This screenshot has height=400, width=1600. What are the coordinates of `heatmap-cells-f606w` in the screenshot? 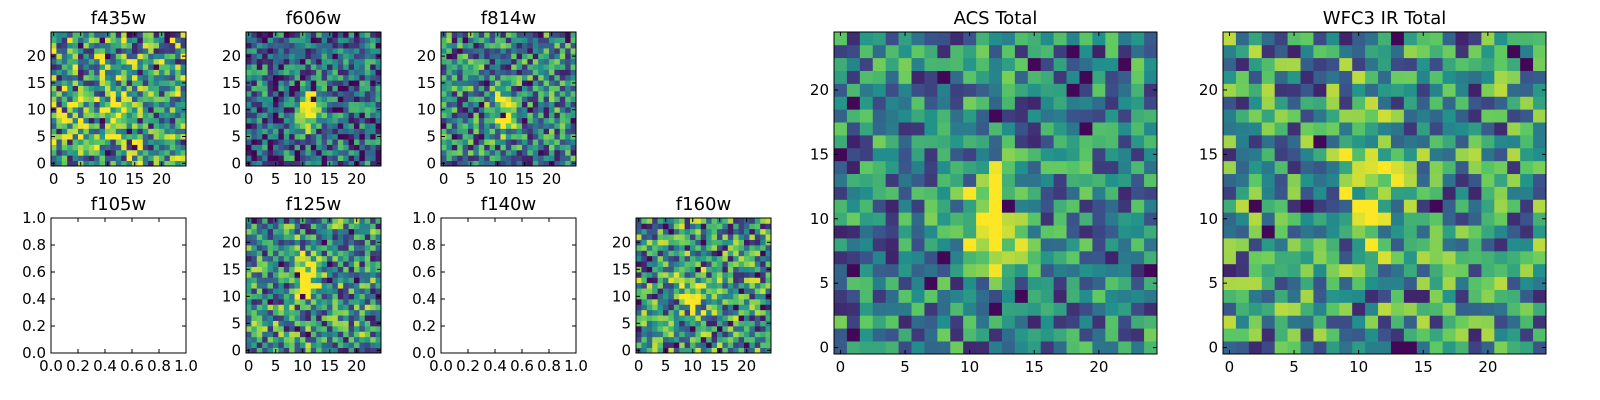 It's located at (314, 99).